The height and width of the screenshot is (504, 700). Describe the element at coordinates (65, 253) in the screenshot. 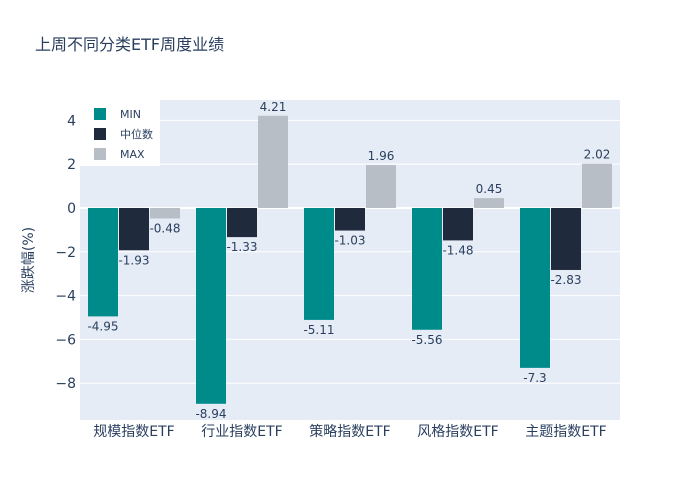

I see `y-tick-label: −2` at that location.